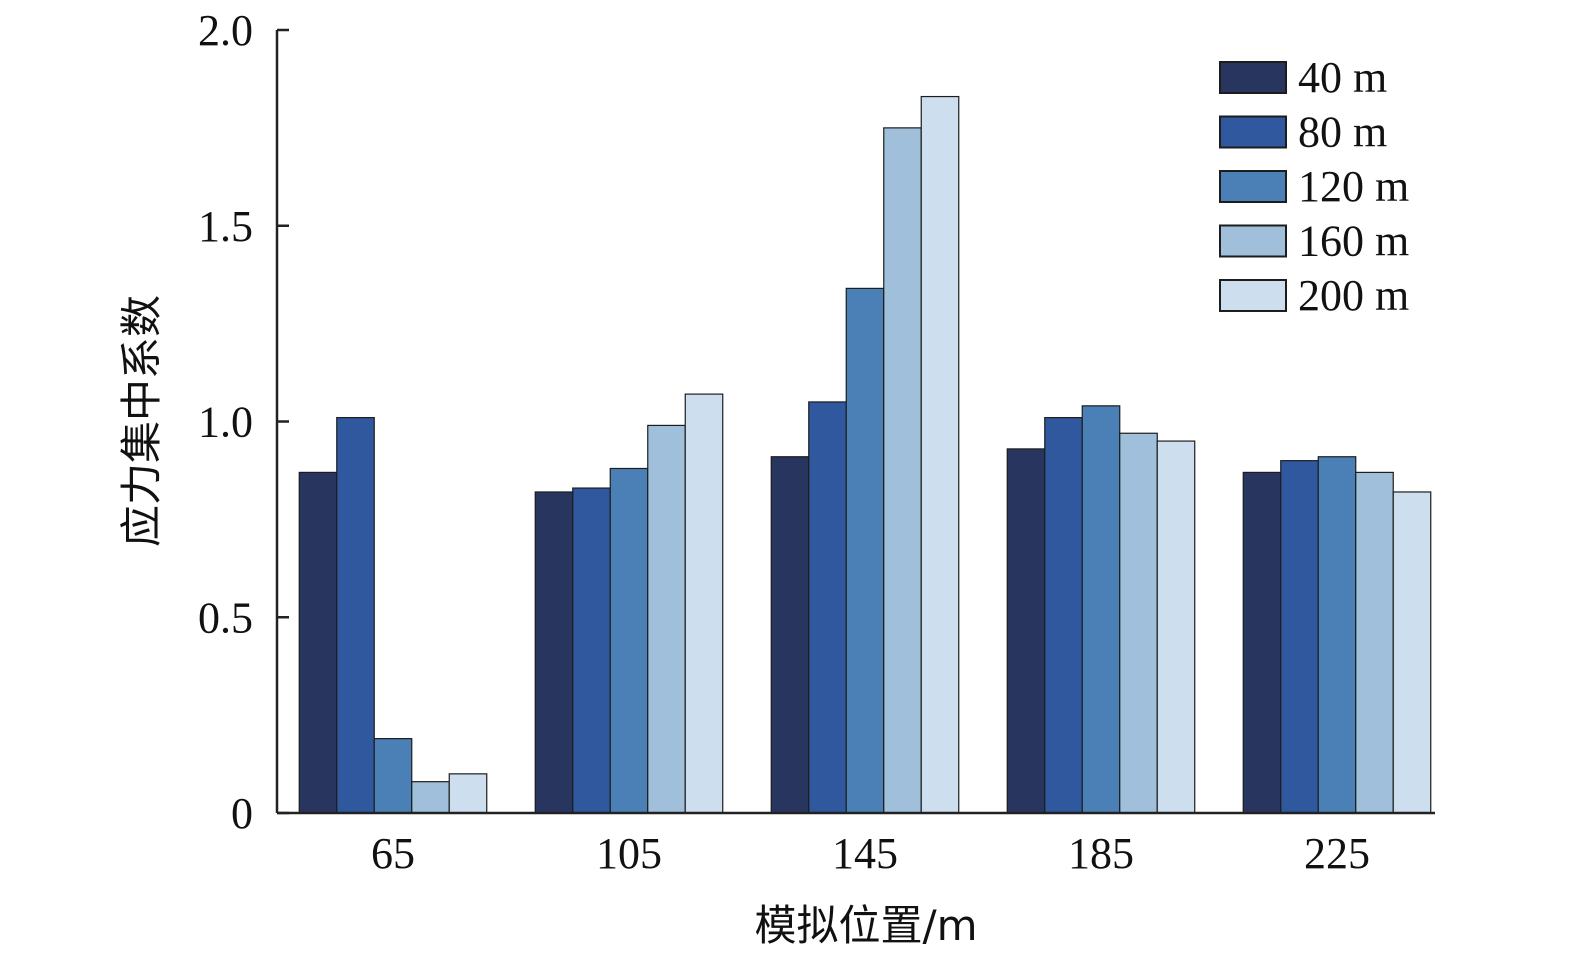  What do you see at coordinates (1342, 77) in the screenshot?
I see `legend-label: 40 m` at bounding box center [1342, 77].